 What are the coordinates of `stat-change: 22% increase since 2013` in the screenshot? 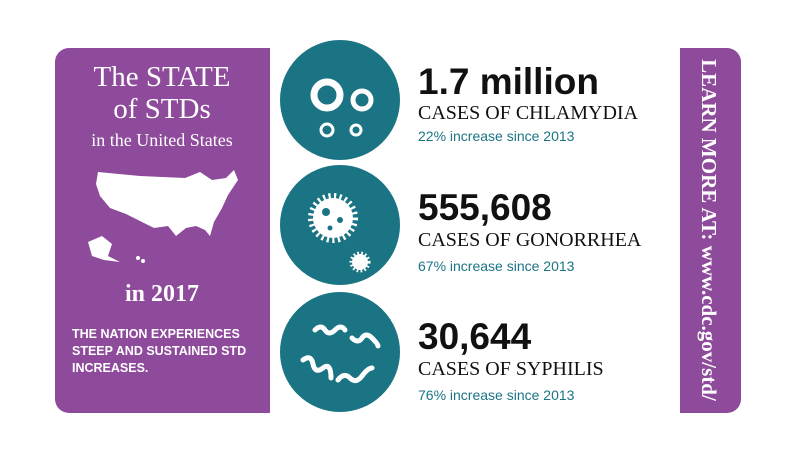 It's located at (496, 136).